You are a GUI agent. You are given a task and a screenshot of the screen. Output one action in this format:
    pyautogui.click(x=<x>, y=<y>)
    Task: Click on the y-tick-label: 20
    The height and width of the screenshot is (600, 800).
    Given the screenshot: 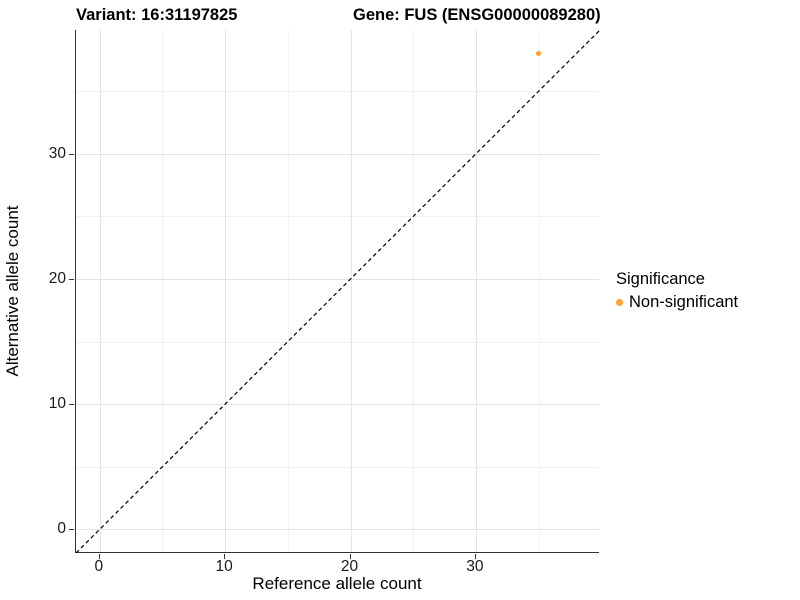 What is the action you would take?
    pyautogui.click(x=57, y=278)
    